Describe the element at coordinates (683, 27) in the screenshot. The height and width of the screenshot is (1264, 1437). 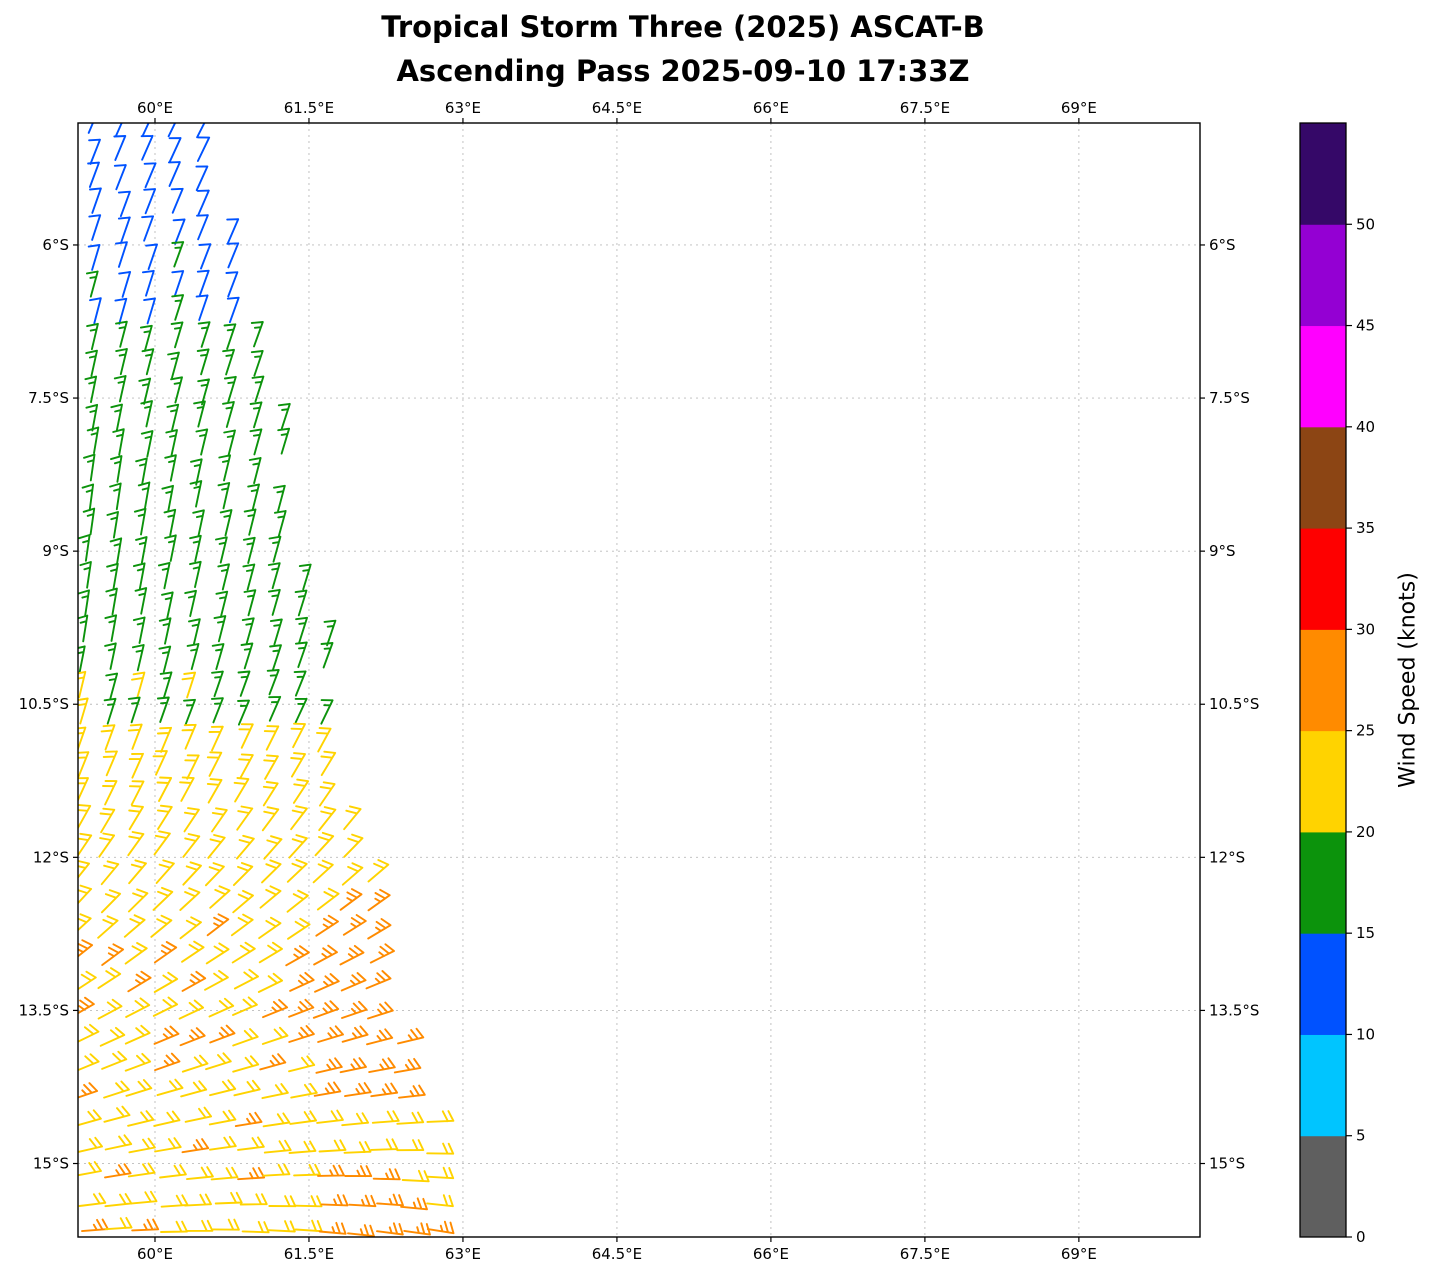
I see `chart-title-line1: Tropical Storm Three (2025) ASCAT-B` at that location.